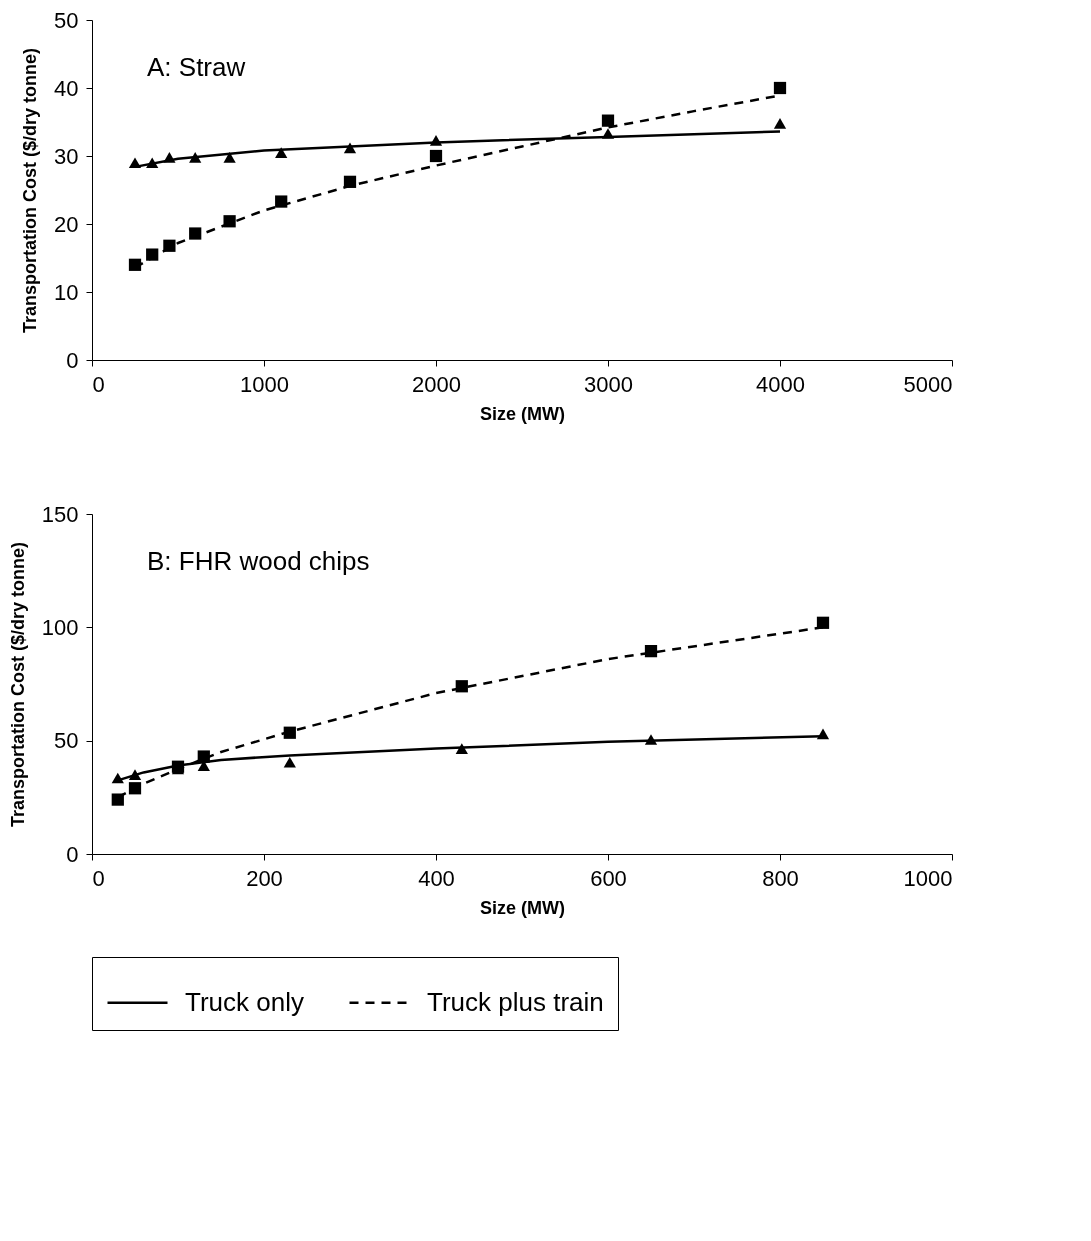 This screenshot has height=1241, width=1091. I want to click on y-tick-label: 150, so click(60, 514).